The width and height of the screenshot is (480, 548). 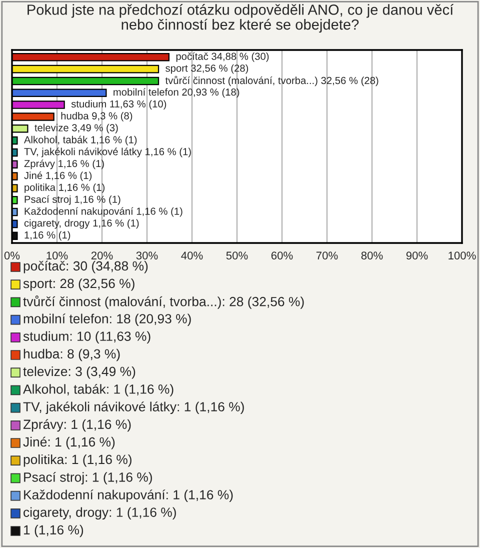 I want to click on x-tick-label: 100%, so click(x=462, y=256).